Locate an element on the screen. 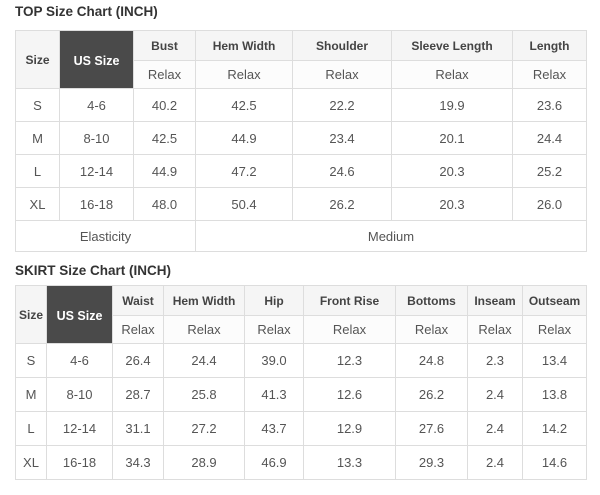  measurement-value-cell: 24.6 is located at coordinates (342, 171).